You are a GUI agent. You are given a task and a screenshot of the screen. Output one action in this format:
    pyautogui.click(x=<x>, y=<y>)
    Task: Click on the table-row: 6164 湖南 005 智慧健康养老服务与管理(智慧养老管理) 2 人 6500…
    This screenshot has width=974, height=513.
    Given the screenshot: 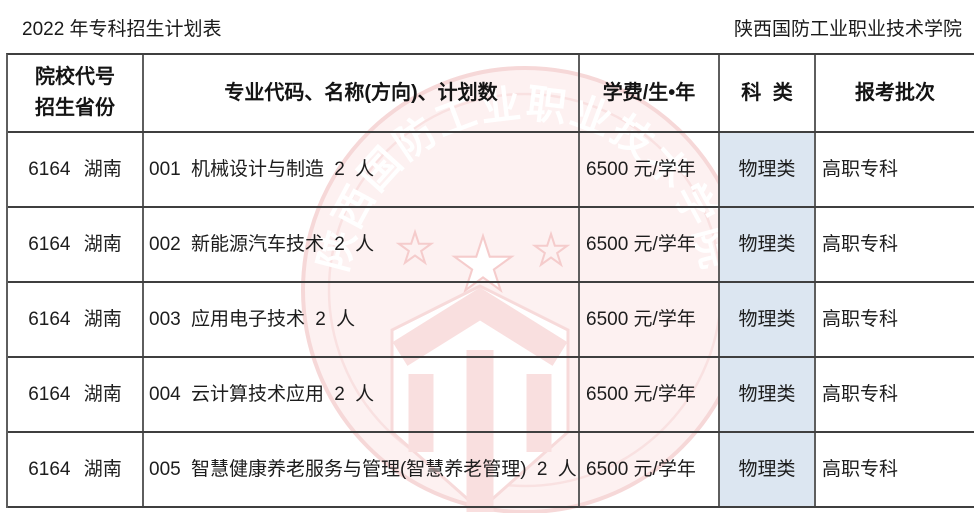 What is the action you would take?
    pyautogui.click(x=491, y=470)
    